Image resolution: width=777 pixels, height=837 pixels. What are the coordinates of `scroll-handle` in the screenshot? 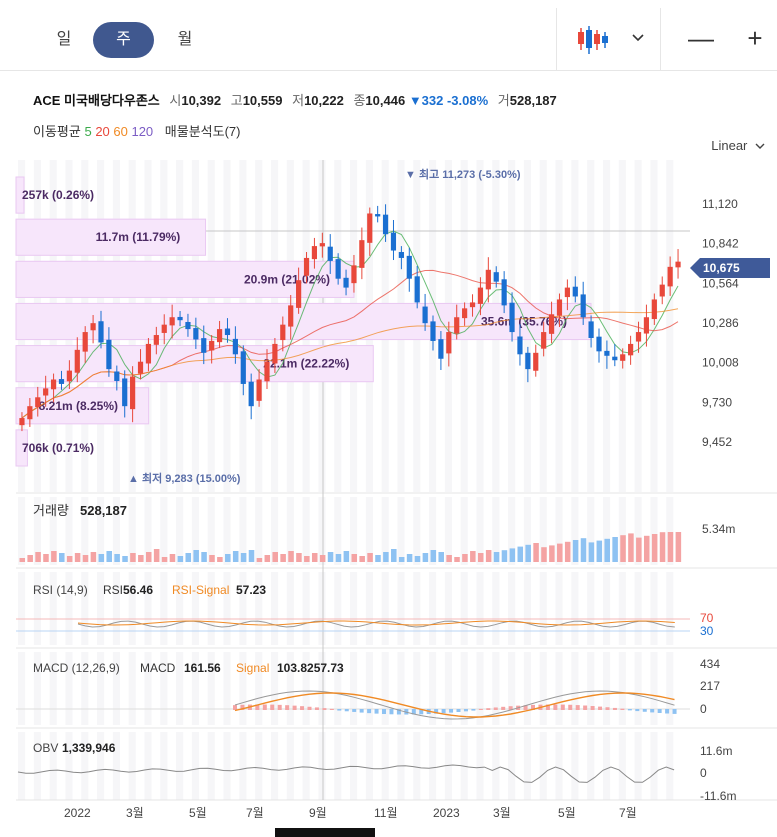 It's located at (325, 832).